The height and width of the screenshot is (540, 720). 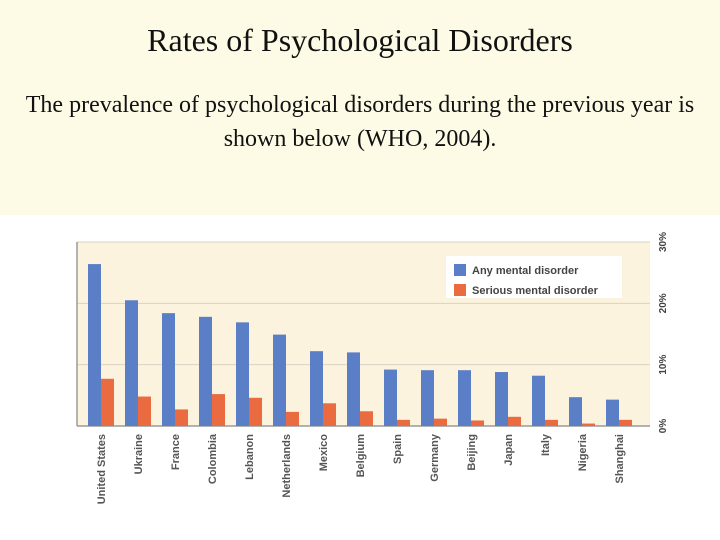 What do you see at coordinates (361, 456) in the screenshot?
I see `x-tick-label: Belgium` at bounding box center [361, 456].